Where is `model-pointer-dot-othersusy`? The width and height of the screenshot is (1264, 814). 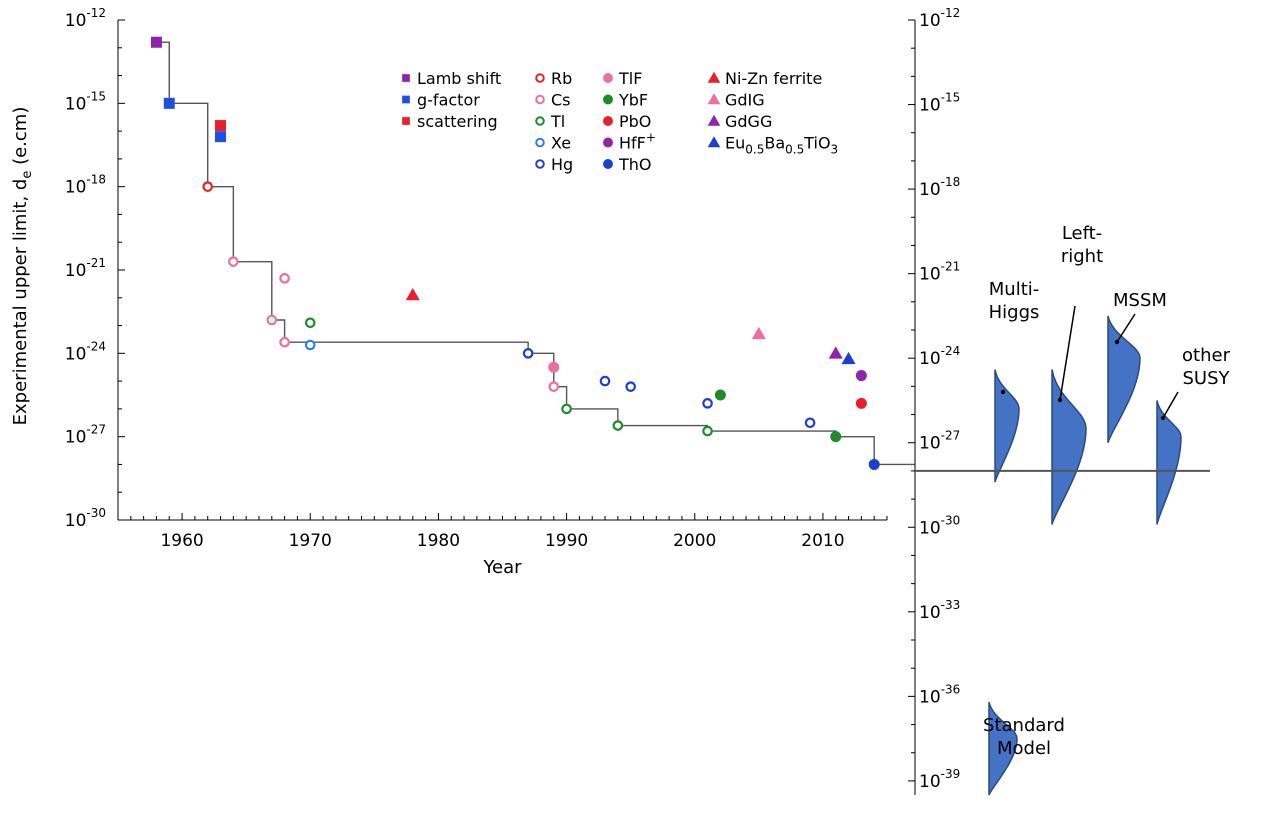 model-pointer-dot-othersusy is located at coordinates (1163, 418).